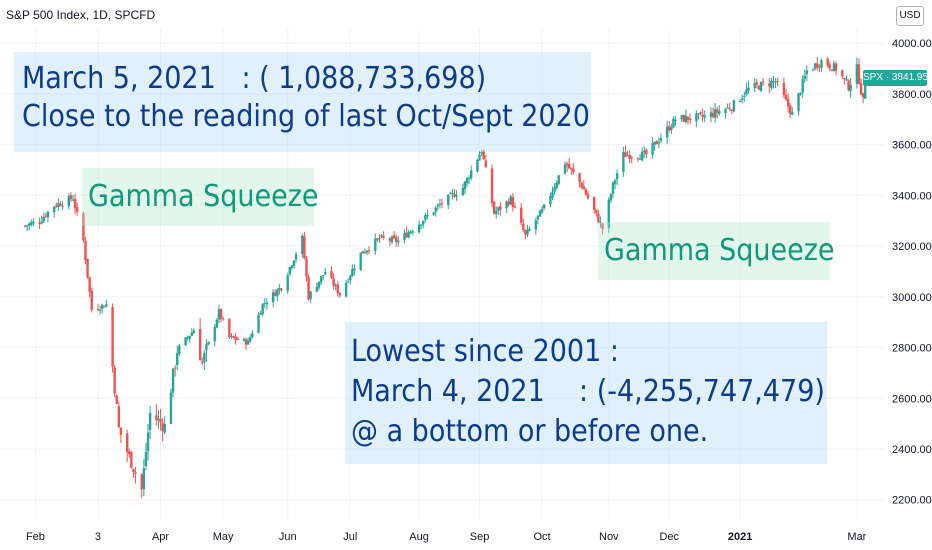 Image resolution: width=932 pixels, height=550 pixels. Describe the element at coordinates (160, 537) in the screenshot. I see `x-tick-label: Apr` at that location.